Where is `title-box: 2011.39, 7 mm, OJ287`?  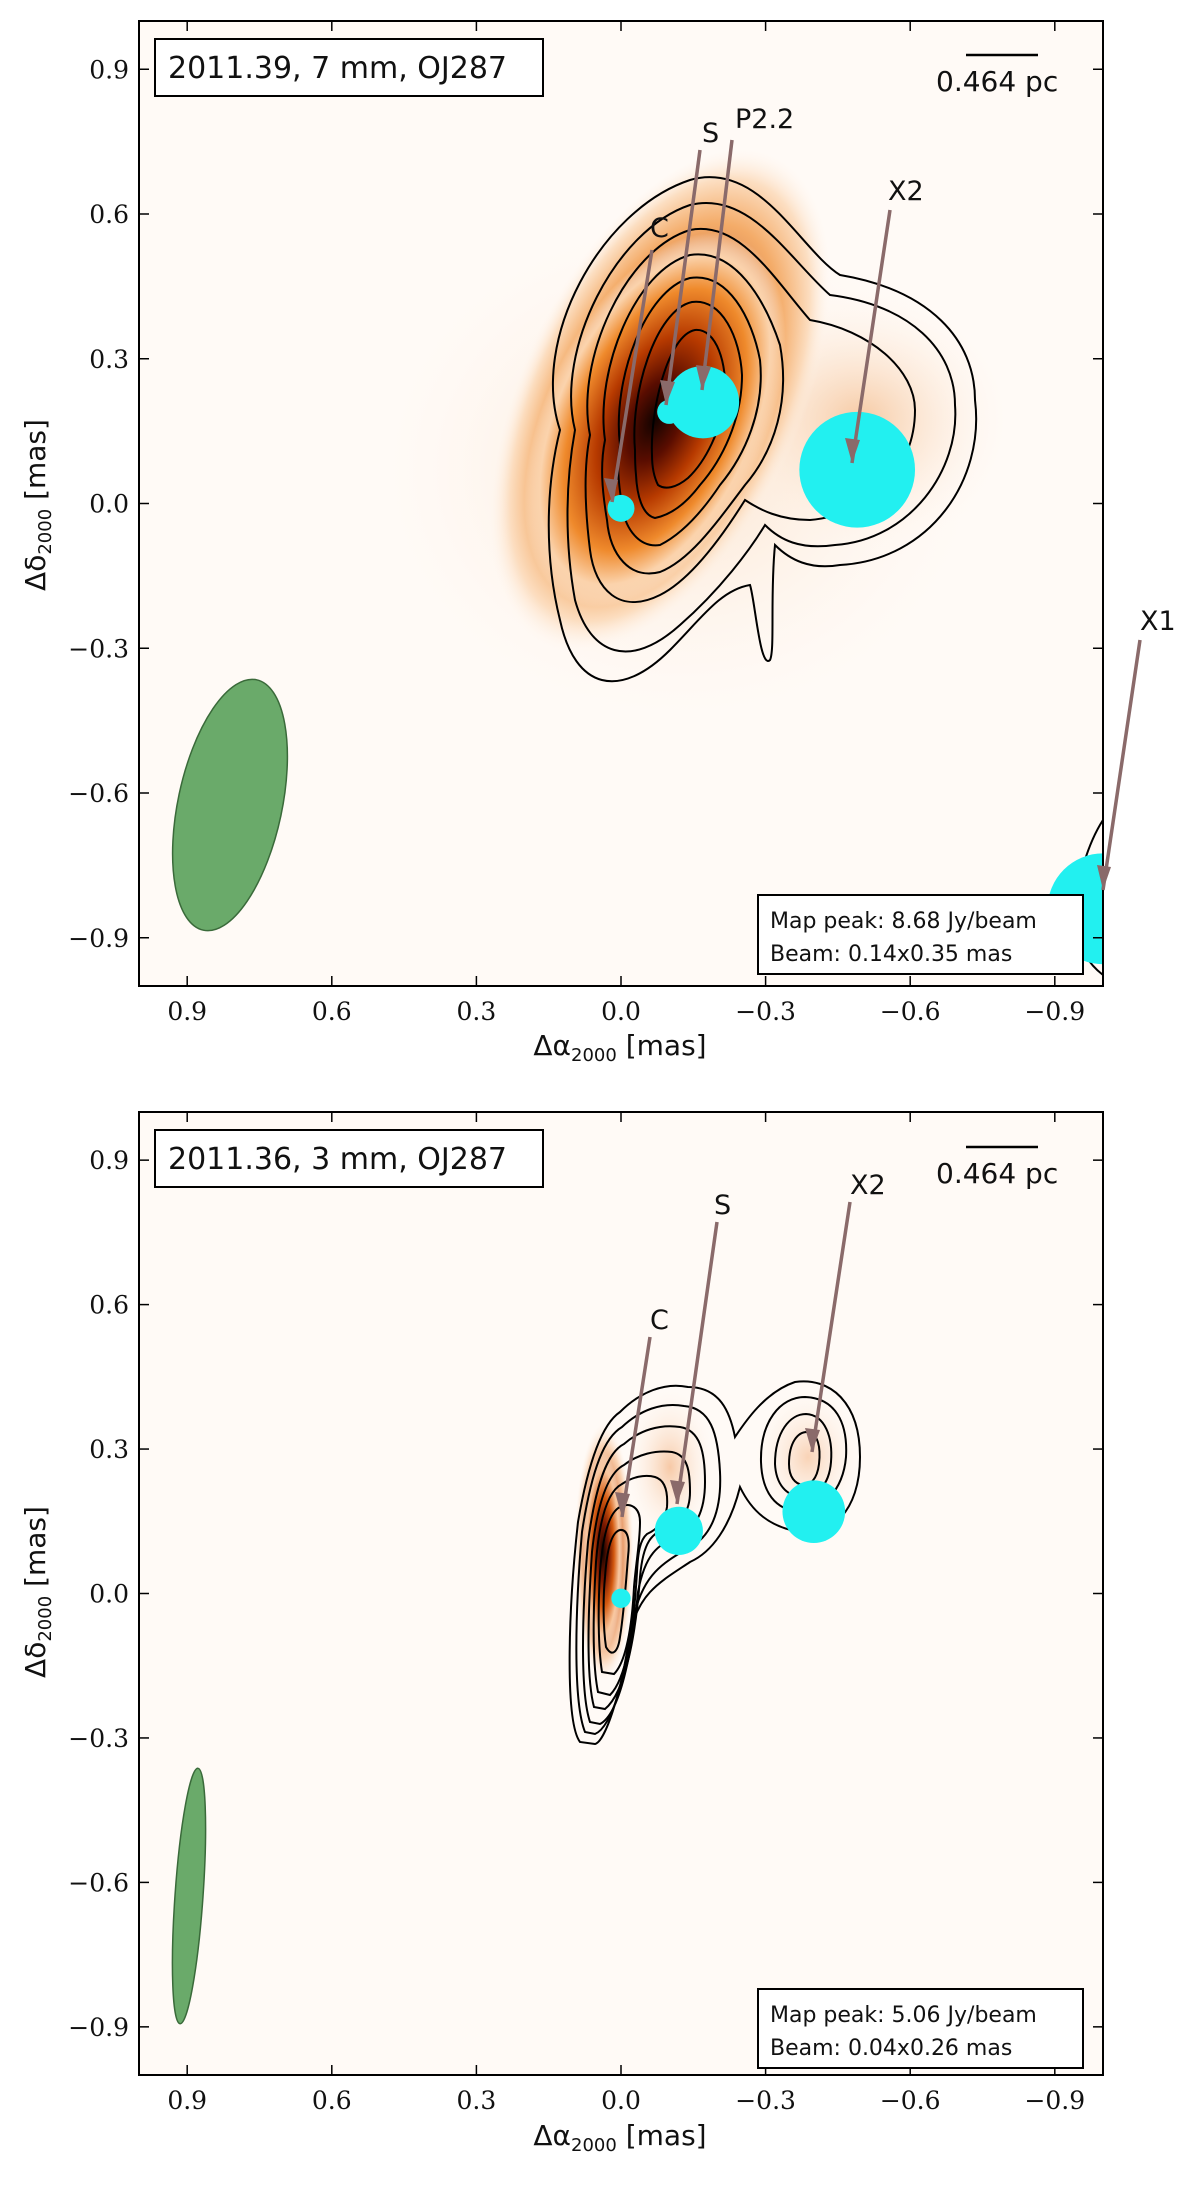
title-box: 2011.39, 7 mm, OJ287 is located at coordinates (349, 67).